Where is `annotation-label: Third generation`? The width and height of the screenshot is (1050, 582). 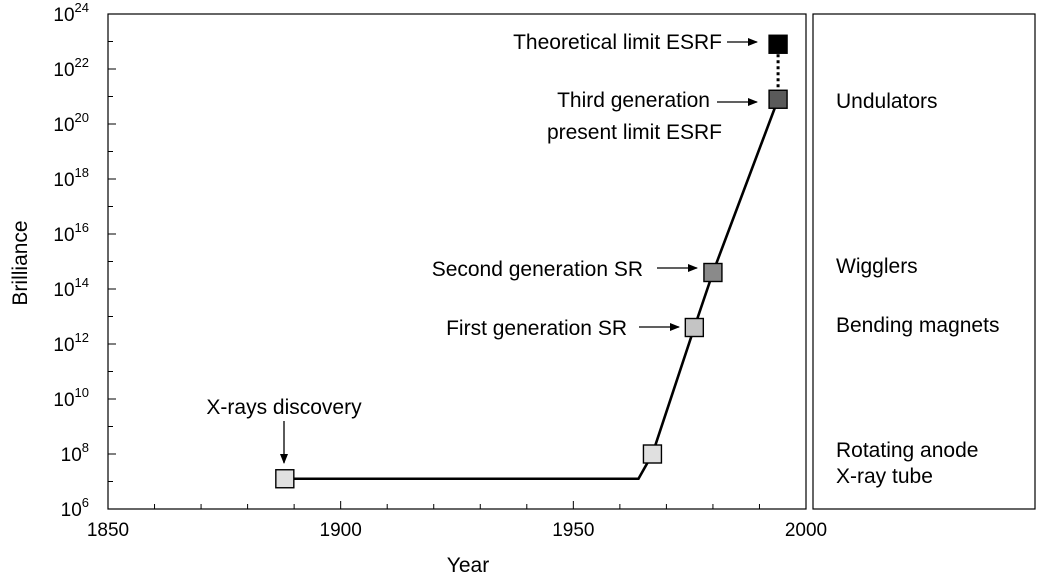 annotation-label: Third generation is located at coordinates (633, 100).